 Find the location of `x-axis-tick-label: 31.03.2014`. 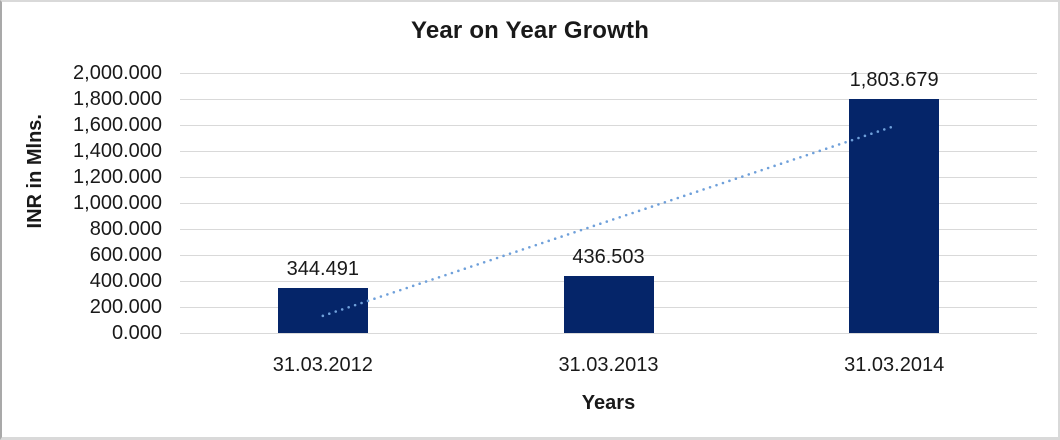

x-axis-tick-label: 31.03.2014 is located at coordinates (894, 365).